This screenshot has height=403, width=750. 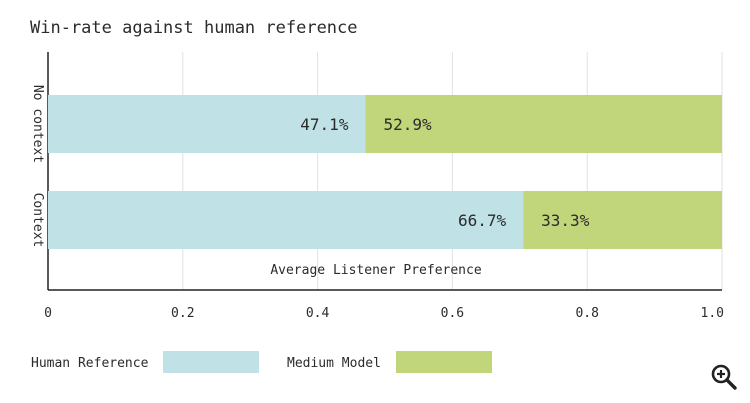 I want to click on x-tick-label: 0.4, so click(x=318, y=313).